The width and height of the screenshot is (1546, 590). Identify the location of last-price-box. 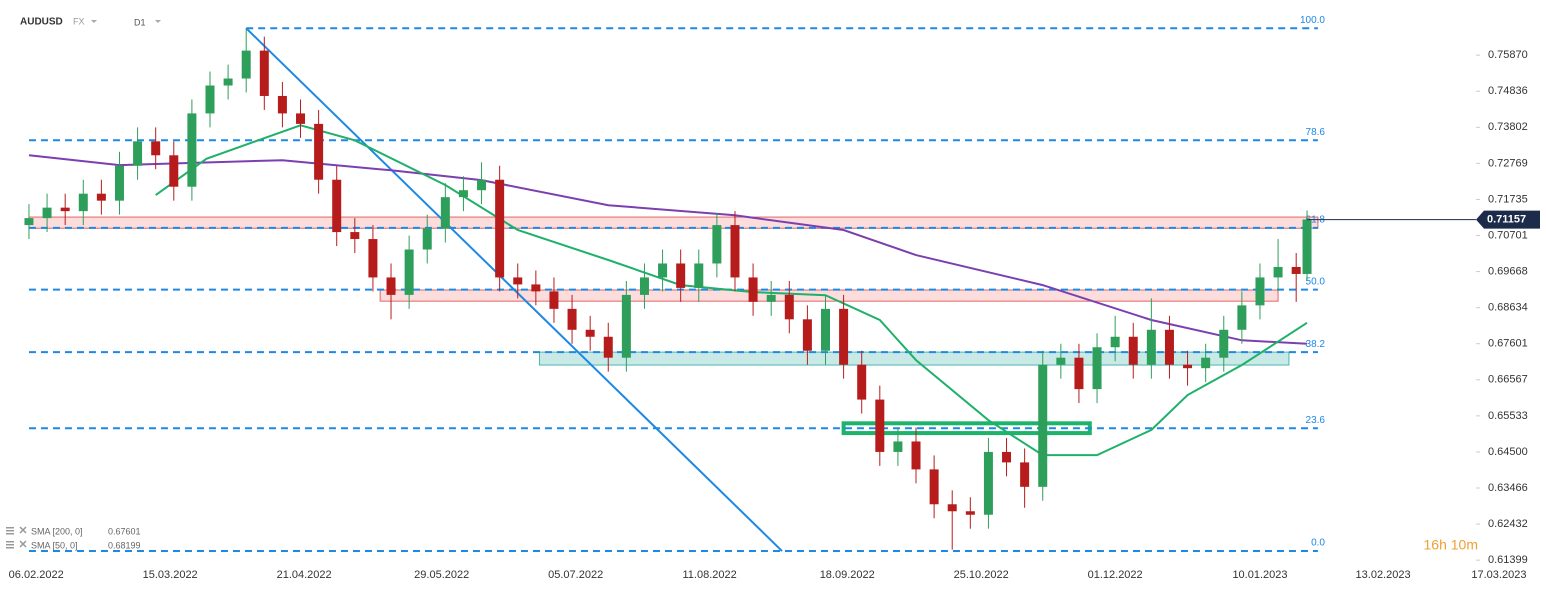
(1508, 219).